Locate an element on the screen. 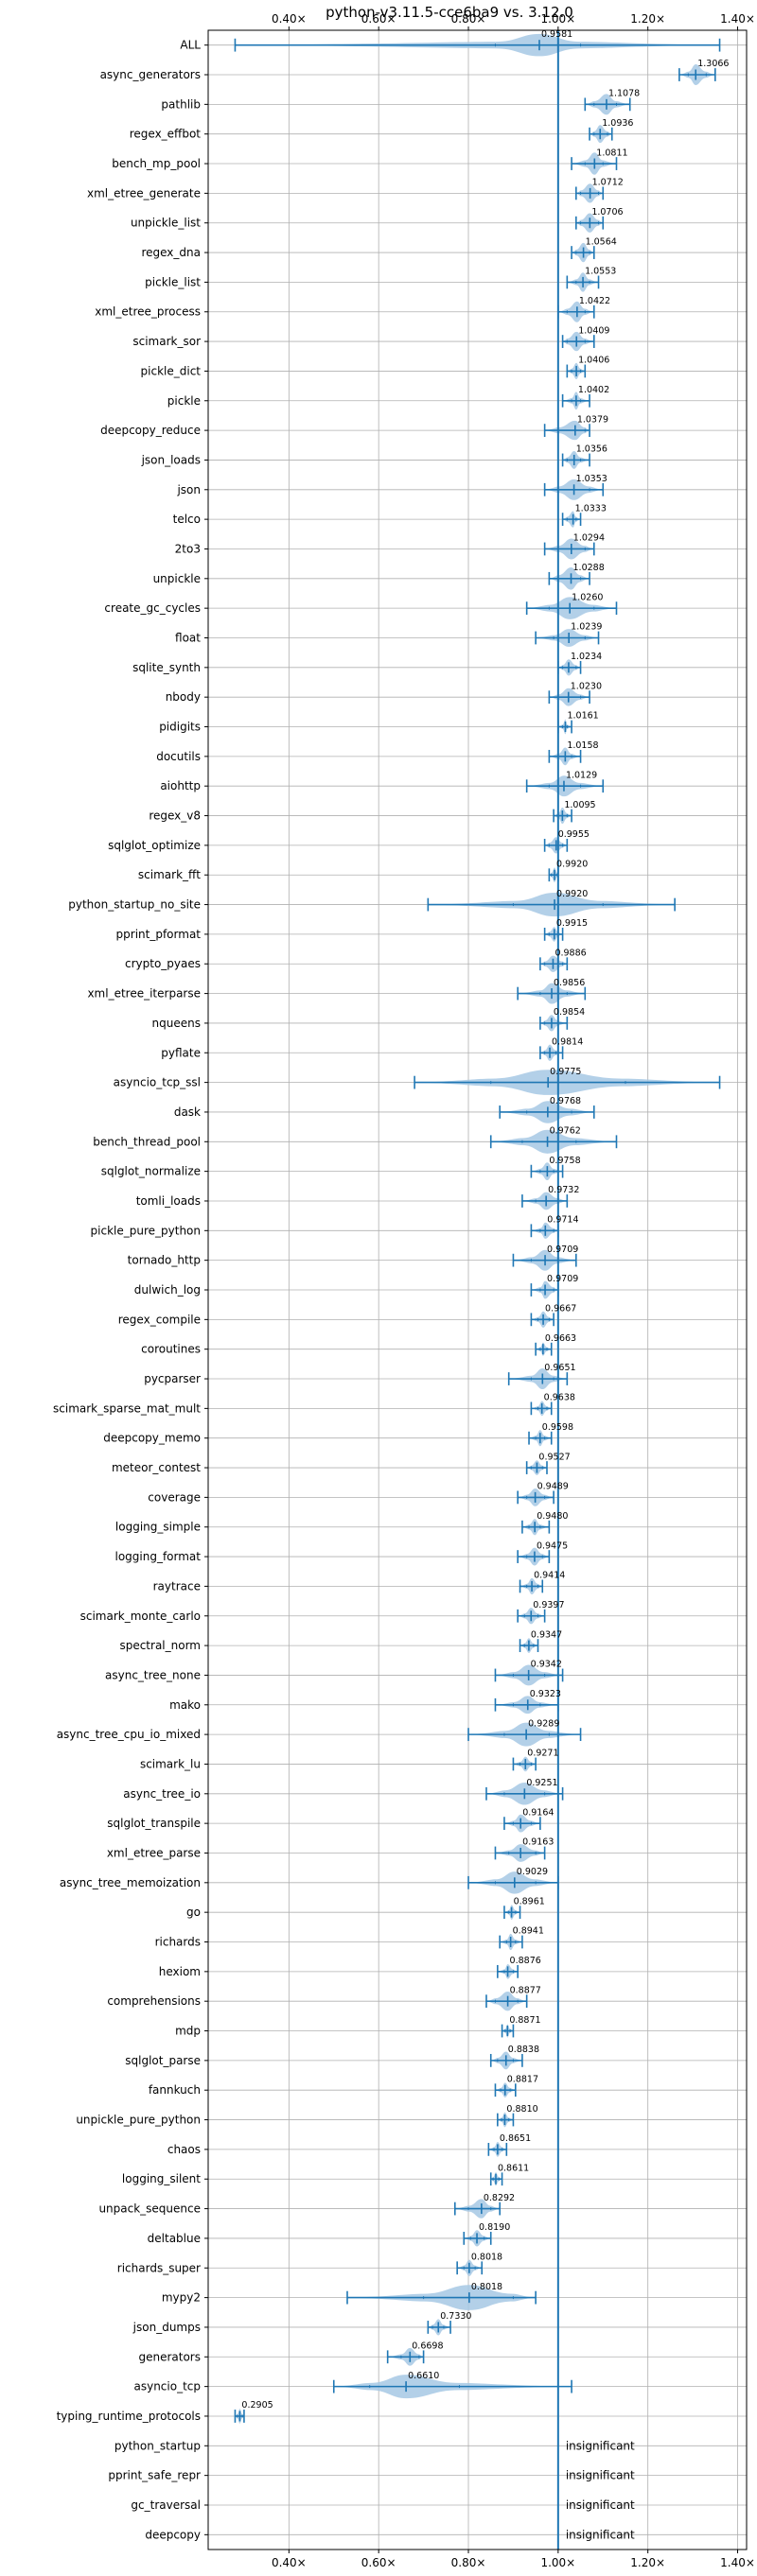 The height and width of the screenshot is (2576, 757). tick-label-top-2: 0.80× is located at coordinates (469, 19).